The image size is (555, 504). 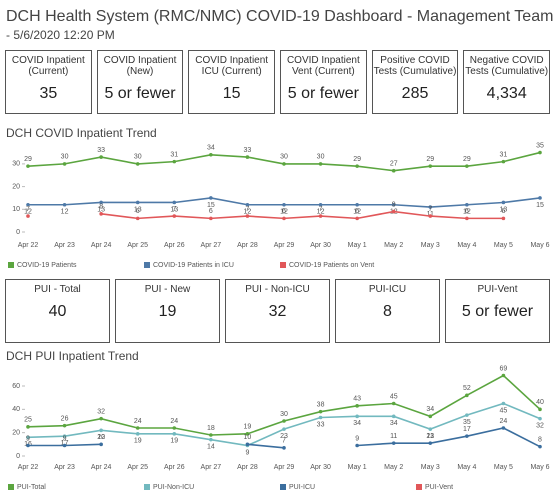 What do you see at coordinates (137, 467) in the screenshot?
I see `x-tick-label: Apr 25` at bounding box center [137, 467].